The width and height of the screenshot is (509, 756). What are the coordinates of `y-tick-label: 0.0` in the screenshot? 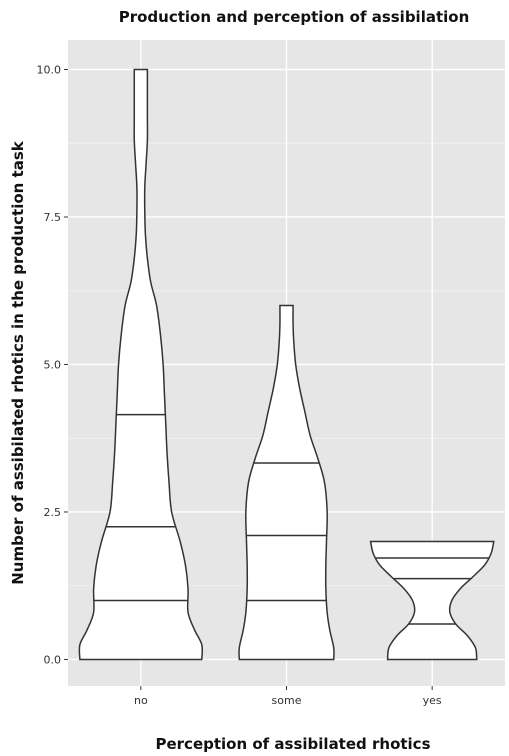 It's located at (53, 659).